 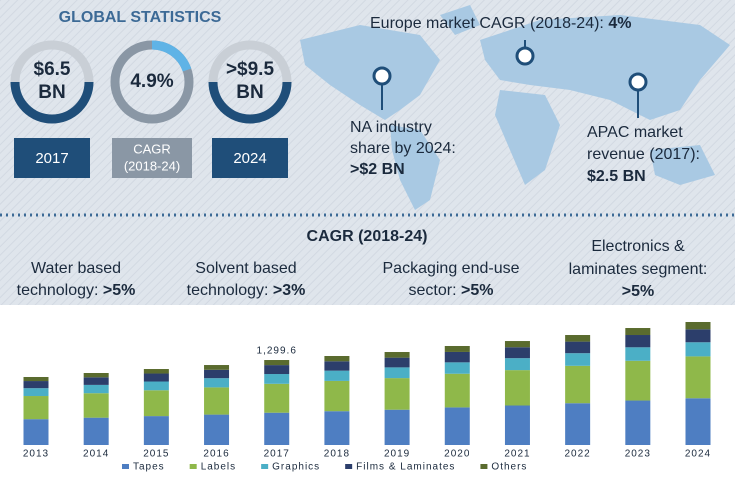 I want to click on x-tick-label: 2017, so click(x=277, y=454).